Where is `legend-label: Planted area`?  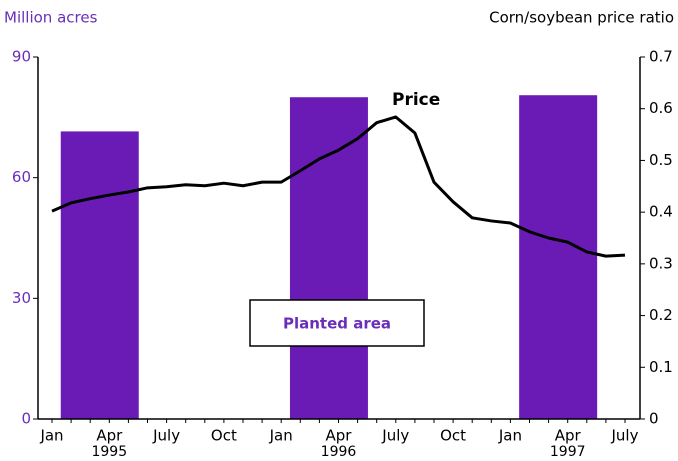 legend-label: Planted area is located at coordinates (337, 324).